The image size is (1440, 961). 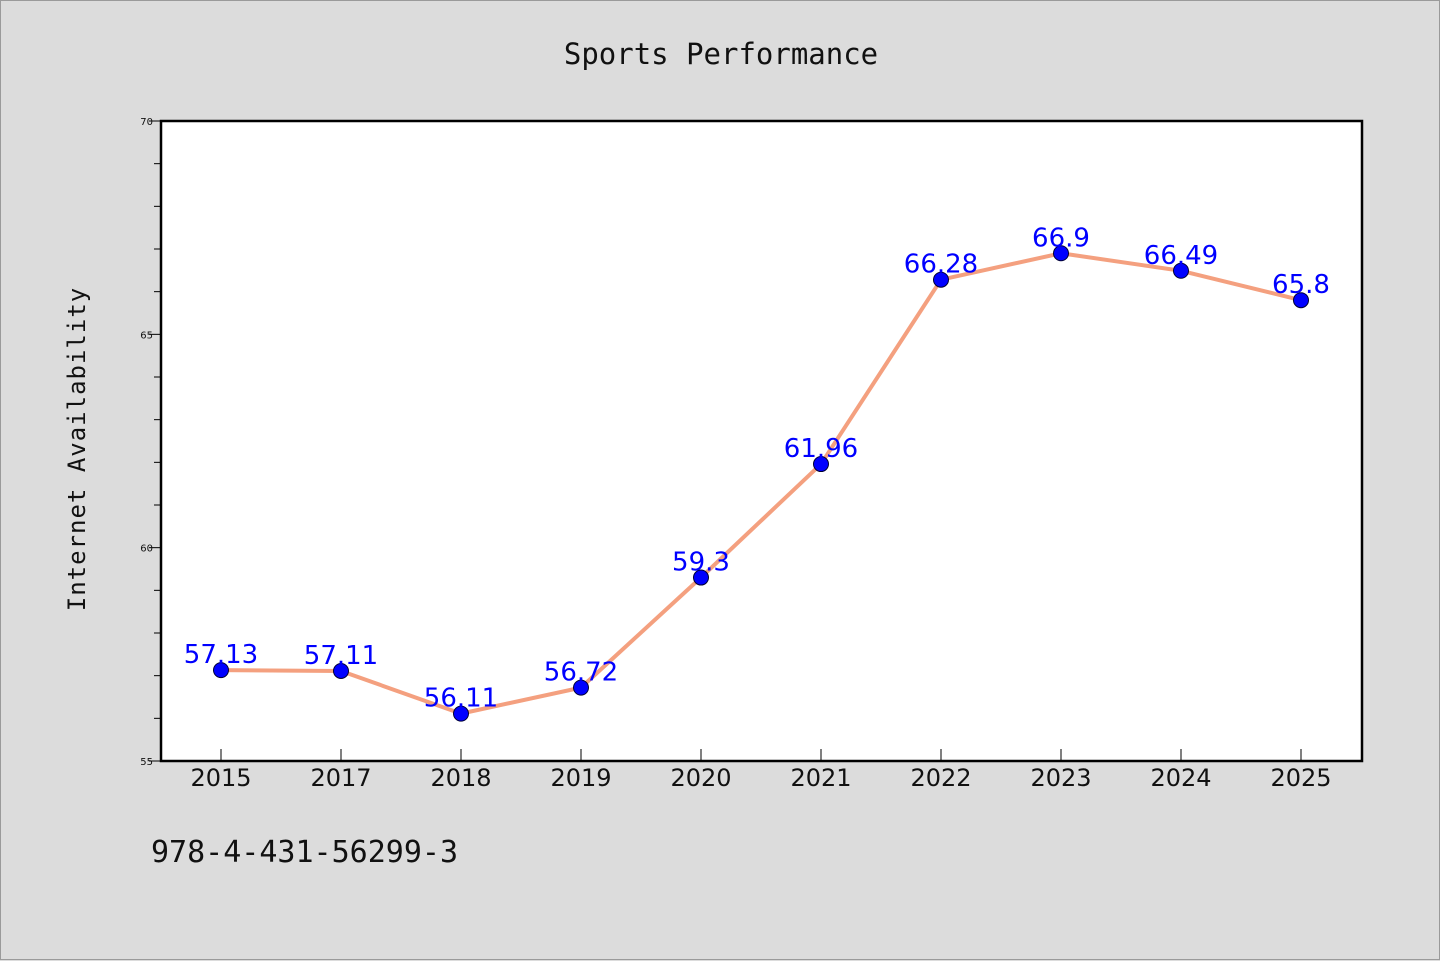 I want to click on y-tick-label: 55, so click(x=146, y=762).